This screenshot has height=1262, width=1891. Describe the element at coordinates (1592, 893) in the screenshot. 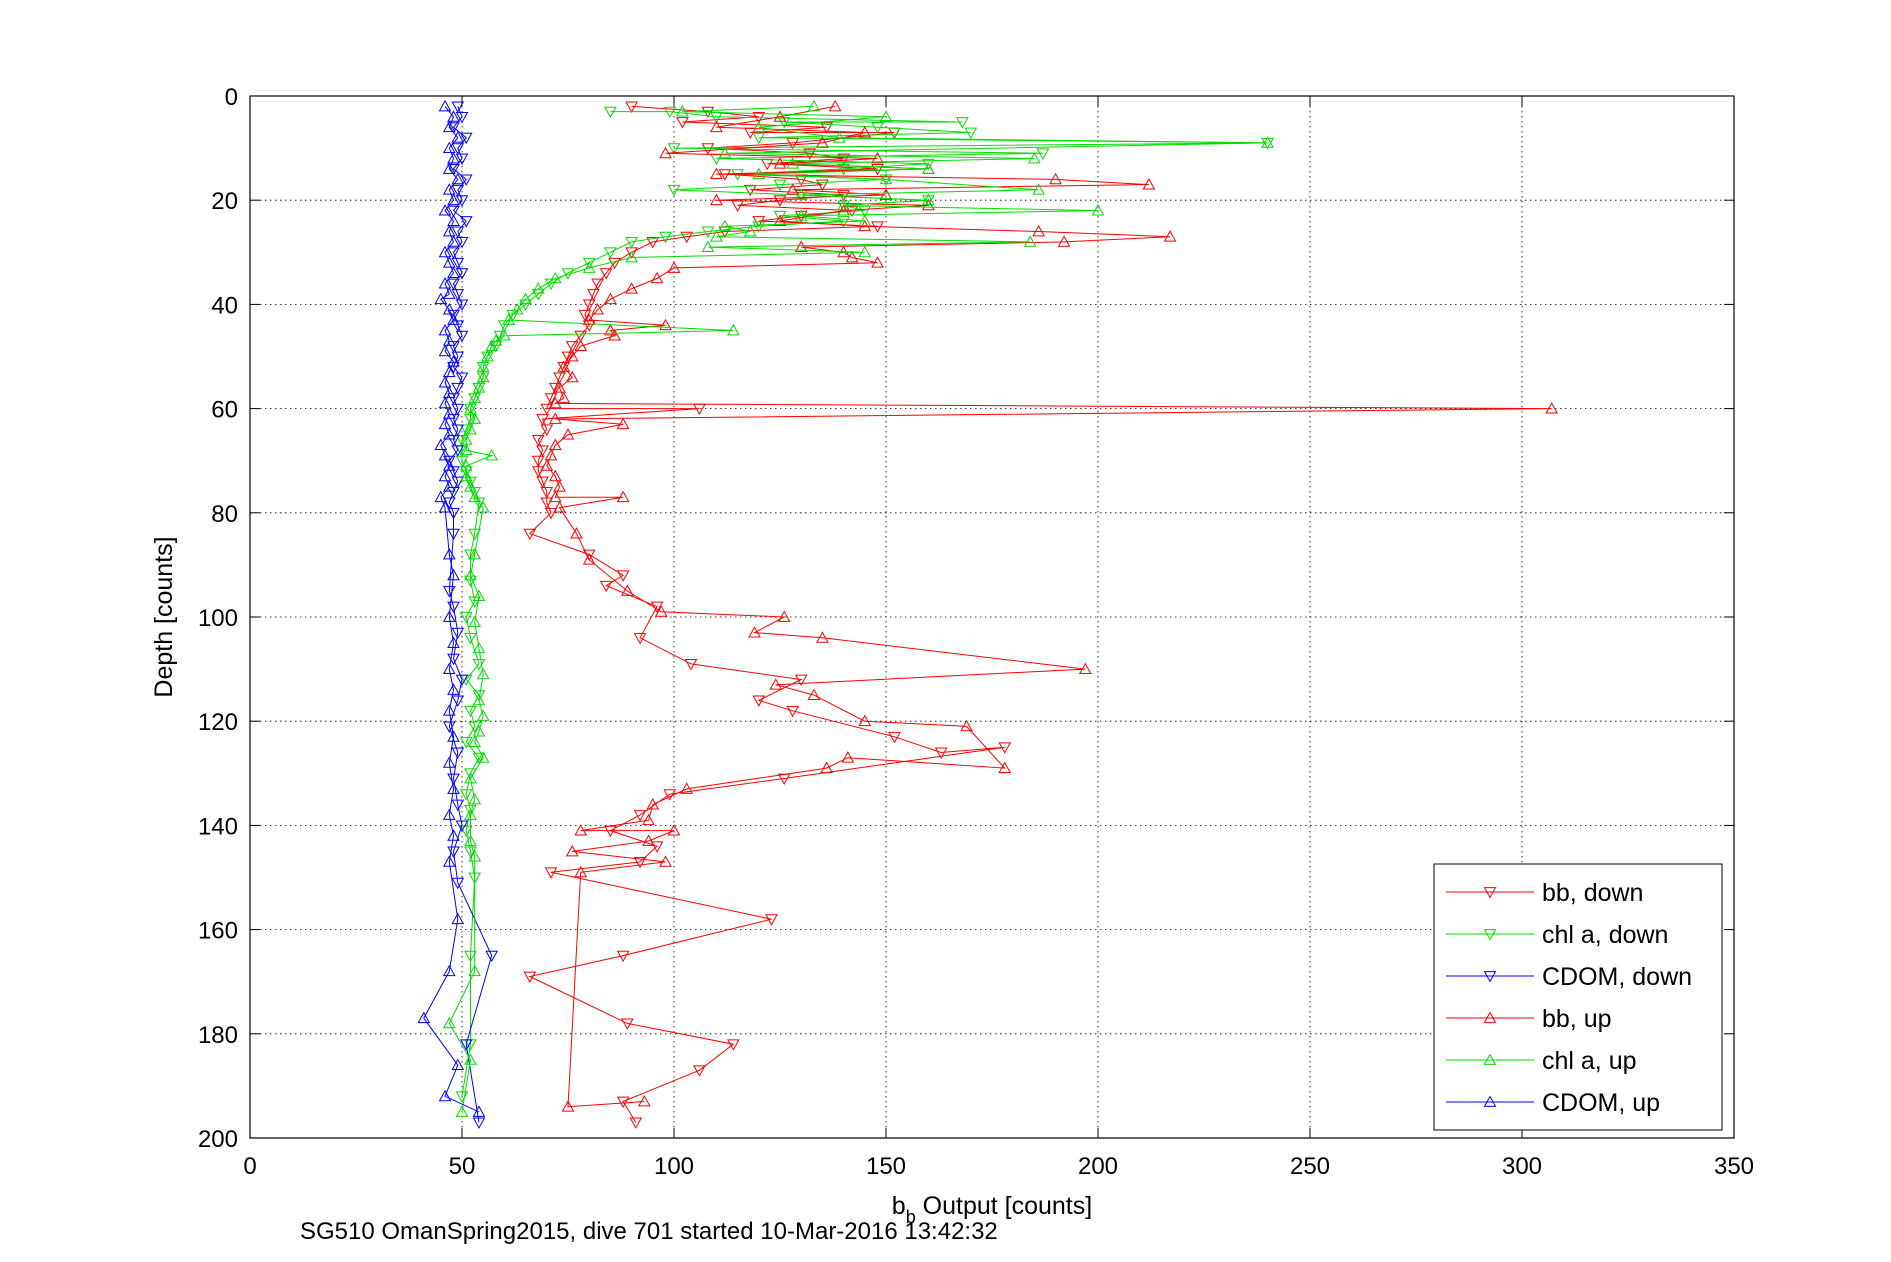

I see `legend-label: bb, down` at that location.